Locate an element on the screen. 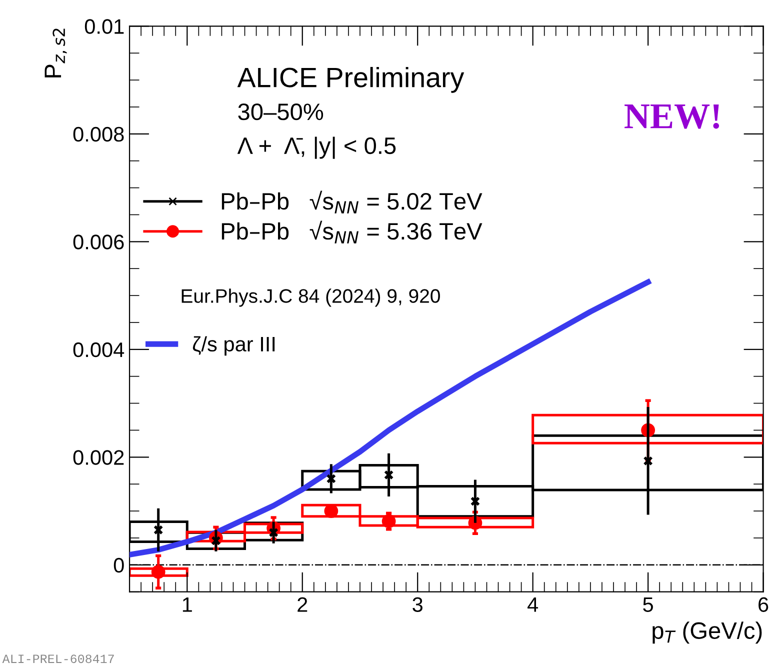  x-tick-label: 6 is located at coordinates (763, 604).